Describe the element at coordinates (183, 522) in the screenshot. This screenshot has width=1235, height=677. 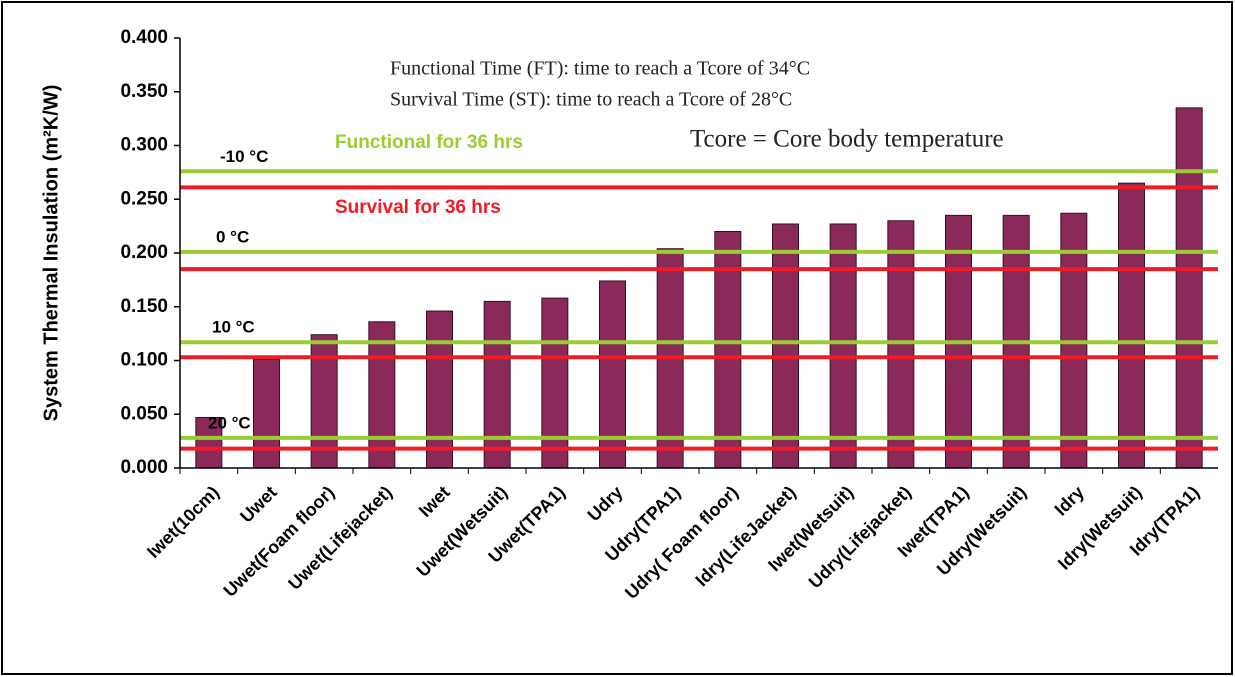
I see `x-tick-label: Iwet(10cm)` at that location.